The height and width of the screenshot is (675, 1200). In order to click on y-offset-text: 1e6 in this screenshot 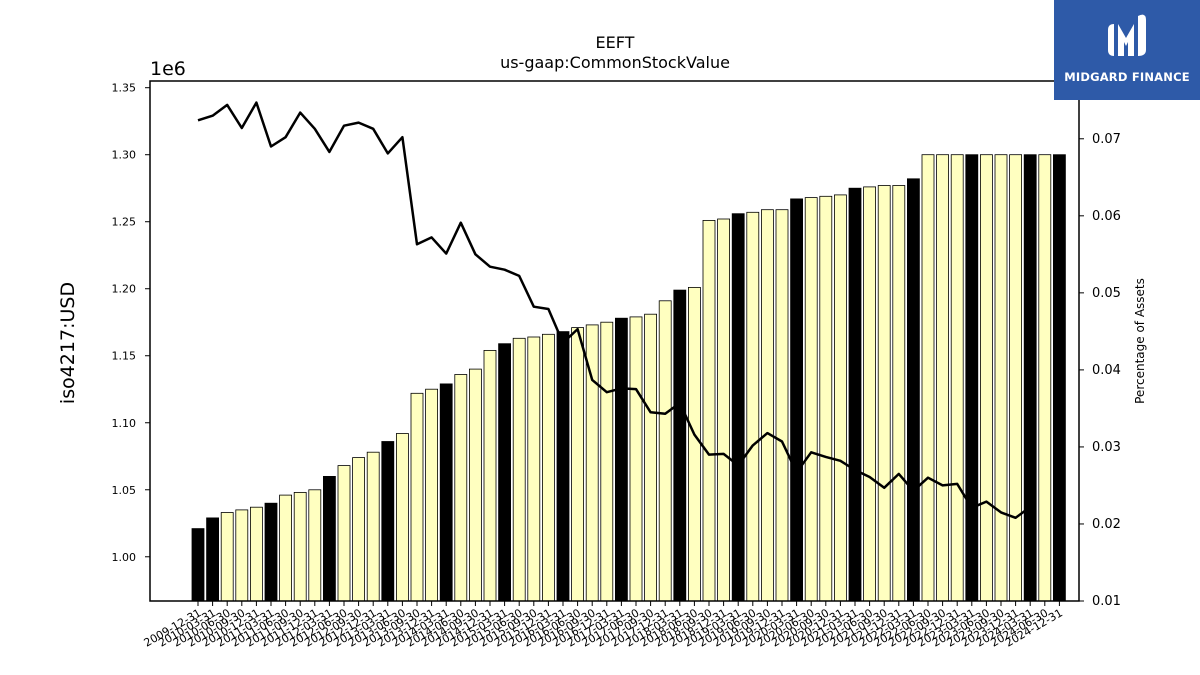, I will do `click(168, 69)`.